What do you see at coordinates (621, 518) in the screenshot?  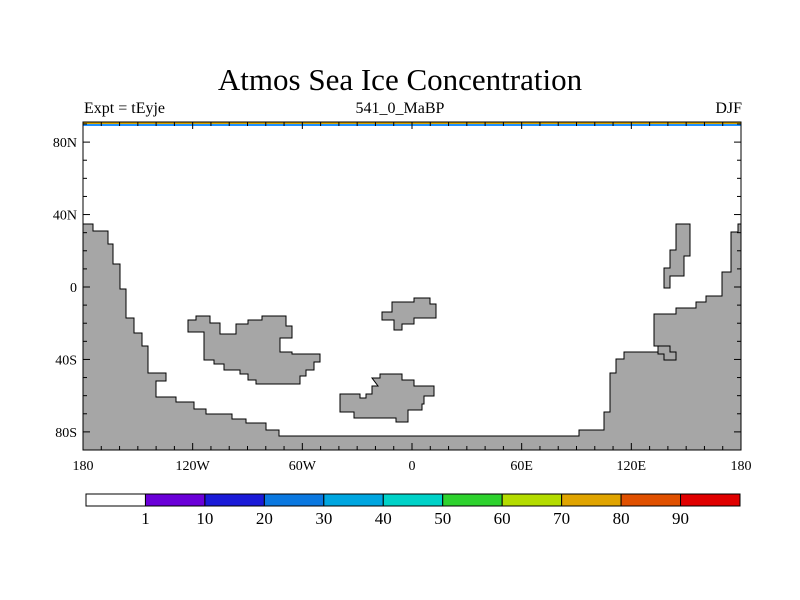 I see `colorbar-label: 80` at bounding box center [621, 518].